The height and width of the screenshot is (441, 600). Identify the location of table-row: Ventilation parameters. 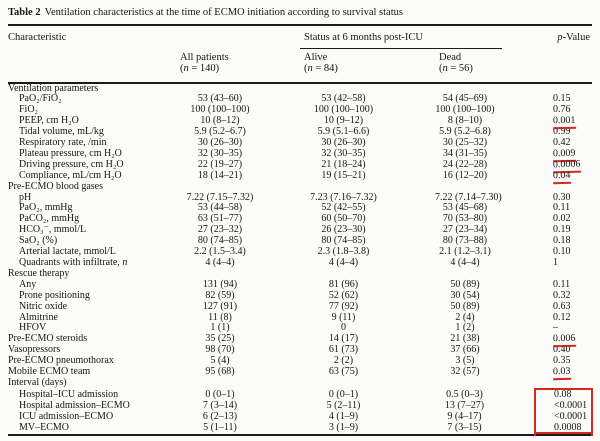
(300, 89).